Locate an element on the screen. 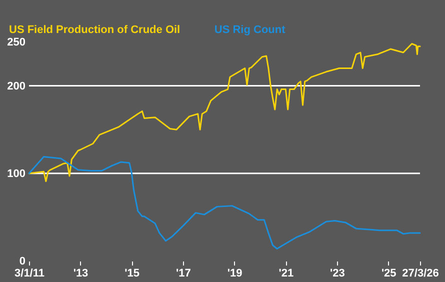 Image resolution: width=445 pixels, height=282 pixels. x-tick-label: '19 is located at coordinates (234, 274).